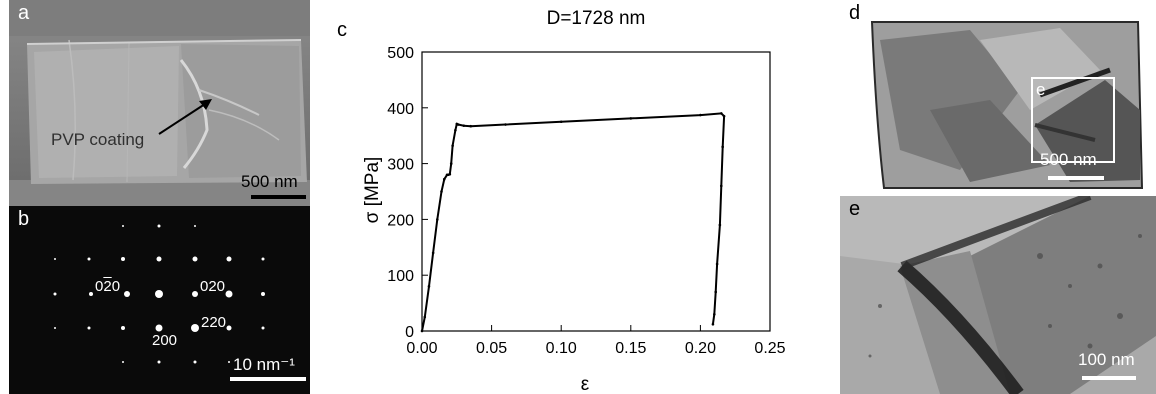 The width and height of the screenshot is (1156, 394). Describe the element at coordinates (409, 332) in the screenshot. I see `y-tick-label-0: 0` at that location.